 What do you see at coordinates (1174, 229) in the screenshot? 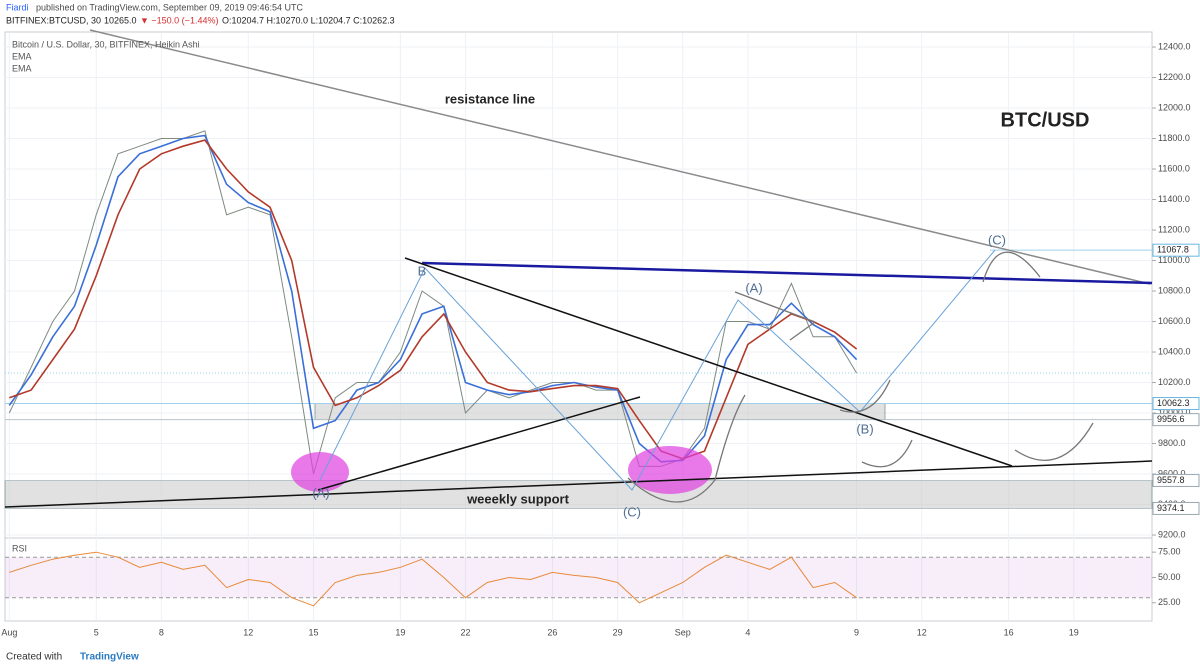
I see `y-tick-label: 11200.0` at bounding box center [1174, 229].